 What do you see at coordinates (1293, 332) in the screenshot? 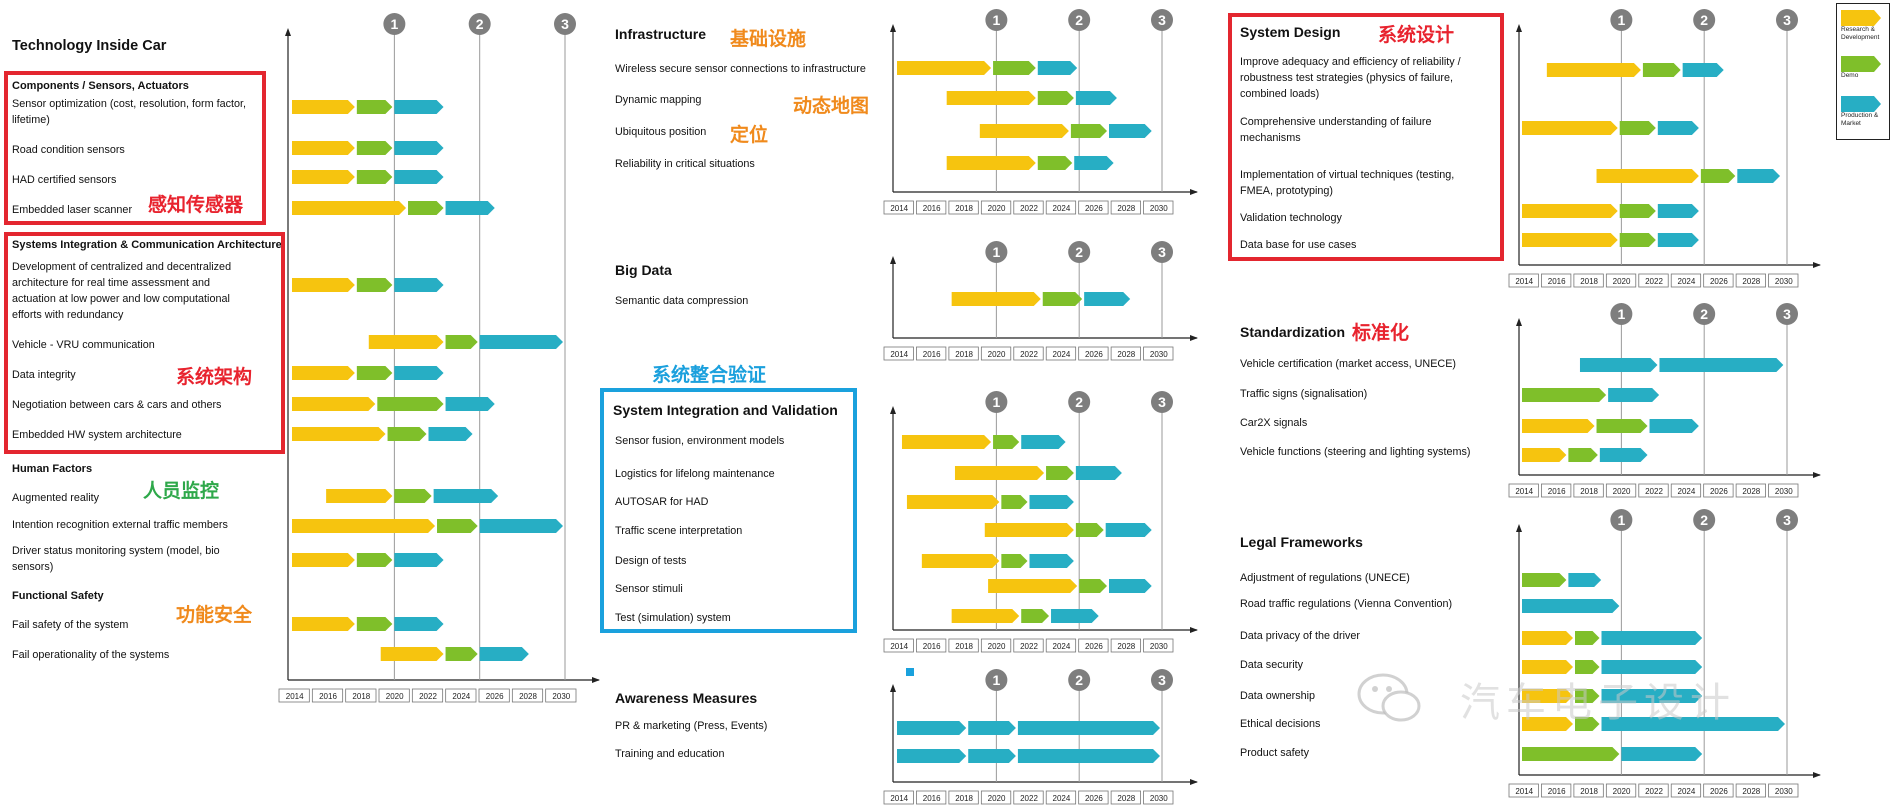
I see `standardization-title: Standardization` at bounding box center [1293, 332].